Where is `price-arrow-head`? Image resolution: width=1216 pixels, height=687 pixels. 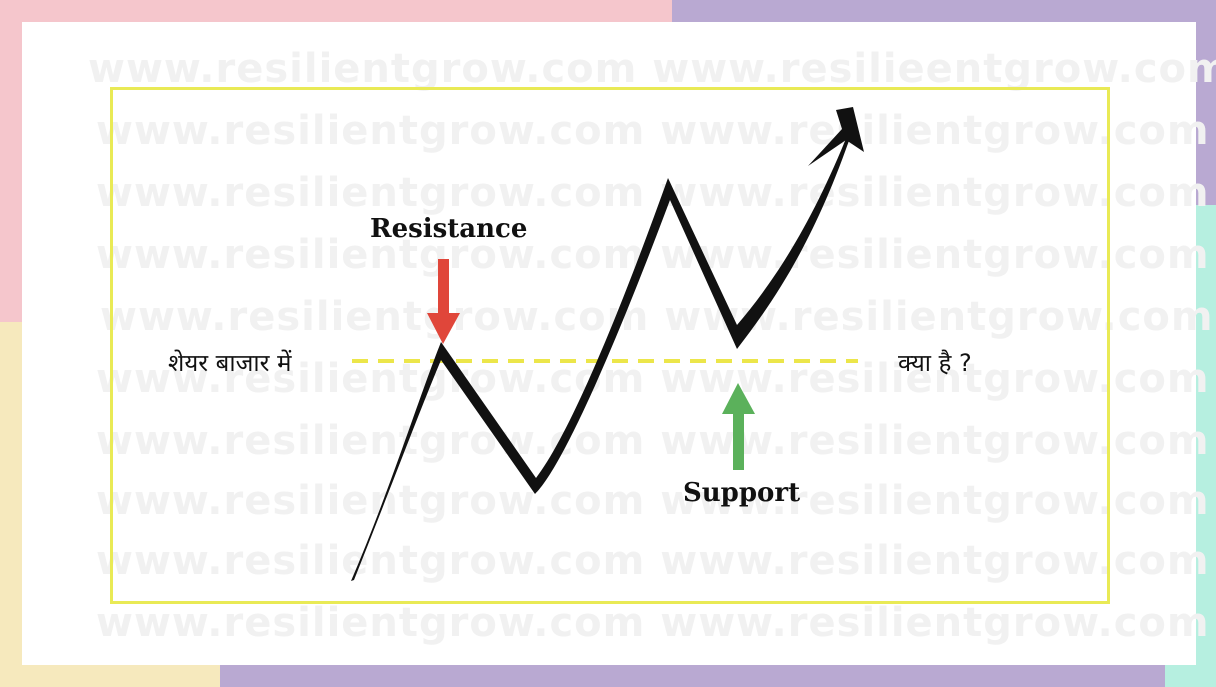
price-arrow-head is located at coordinates (836, 136).